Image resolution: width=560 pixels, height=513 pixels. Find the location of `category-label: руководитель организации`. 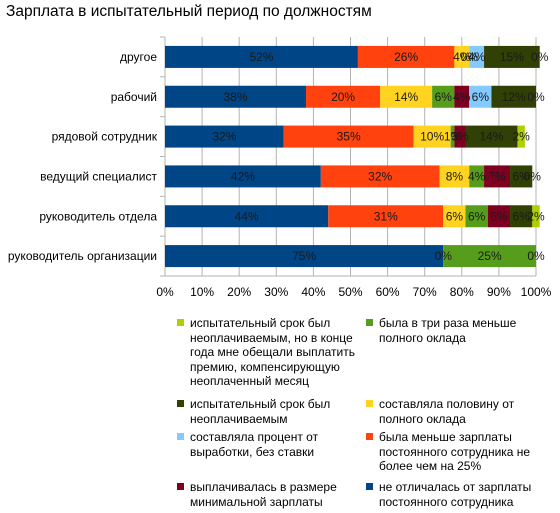

category-label: руководитель организации is located at coordinates (82, 256).